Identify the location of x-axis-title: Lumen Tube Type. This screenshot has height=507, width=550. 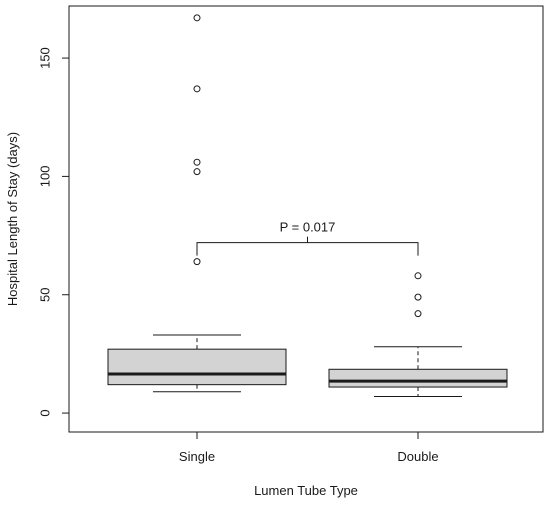
(306, 490).